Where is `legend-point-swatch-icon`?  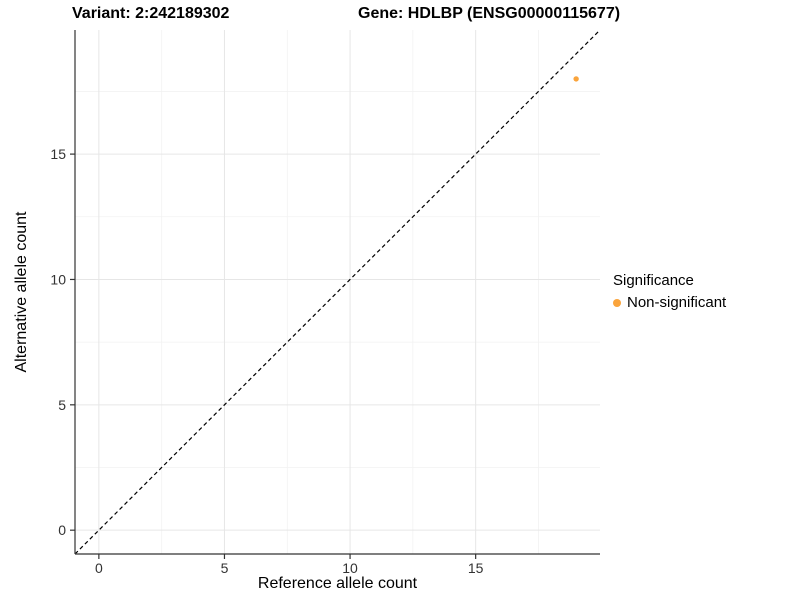 legend-point-swatch-icon is located at coordinates (617, 302).